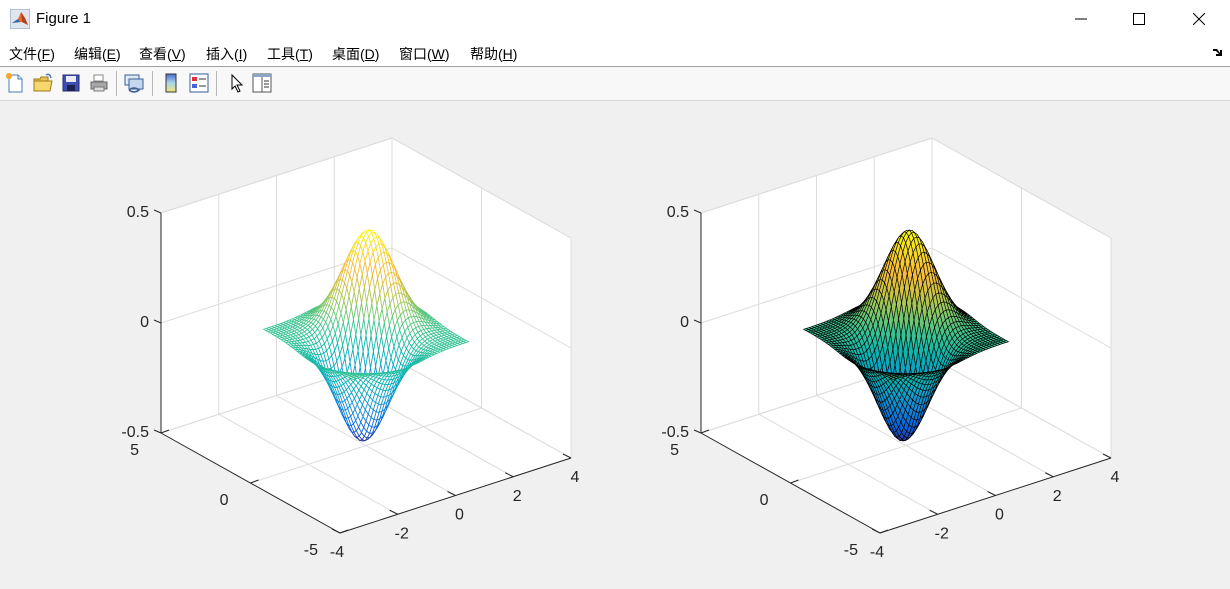 This screenshot has width=1230, height=589. I want to click on mesh-surface, so click(366, 335).